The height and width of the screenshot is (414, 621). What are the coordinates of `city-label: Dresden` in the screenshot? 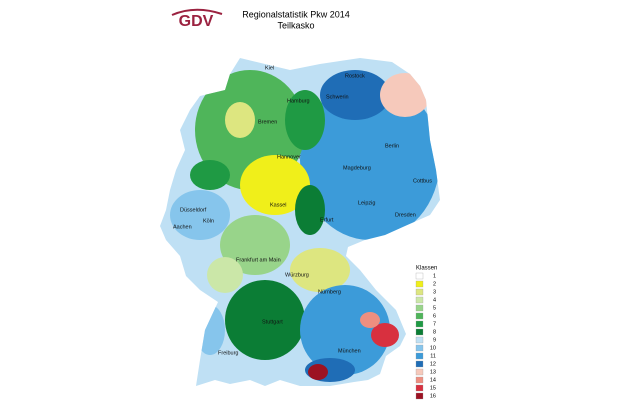 It's located at (405, 215).